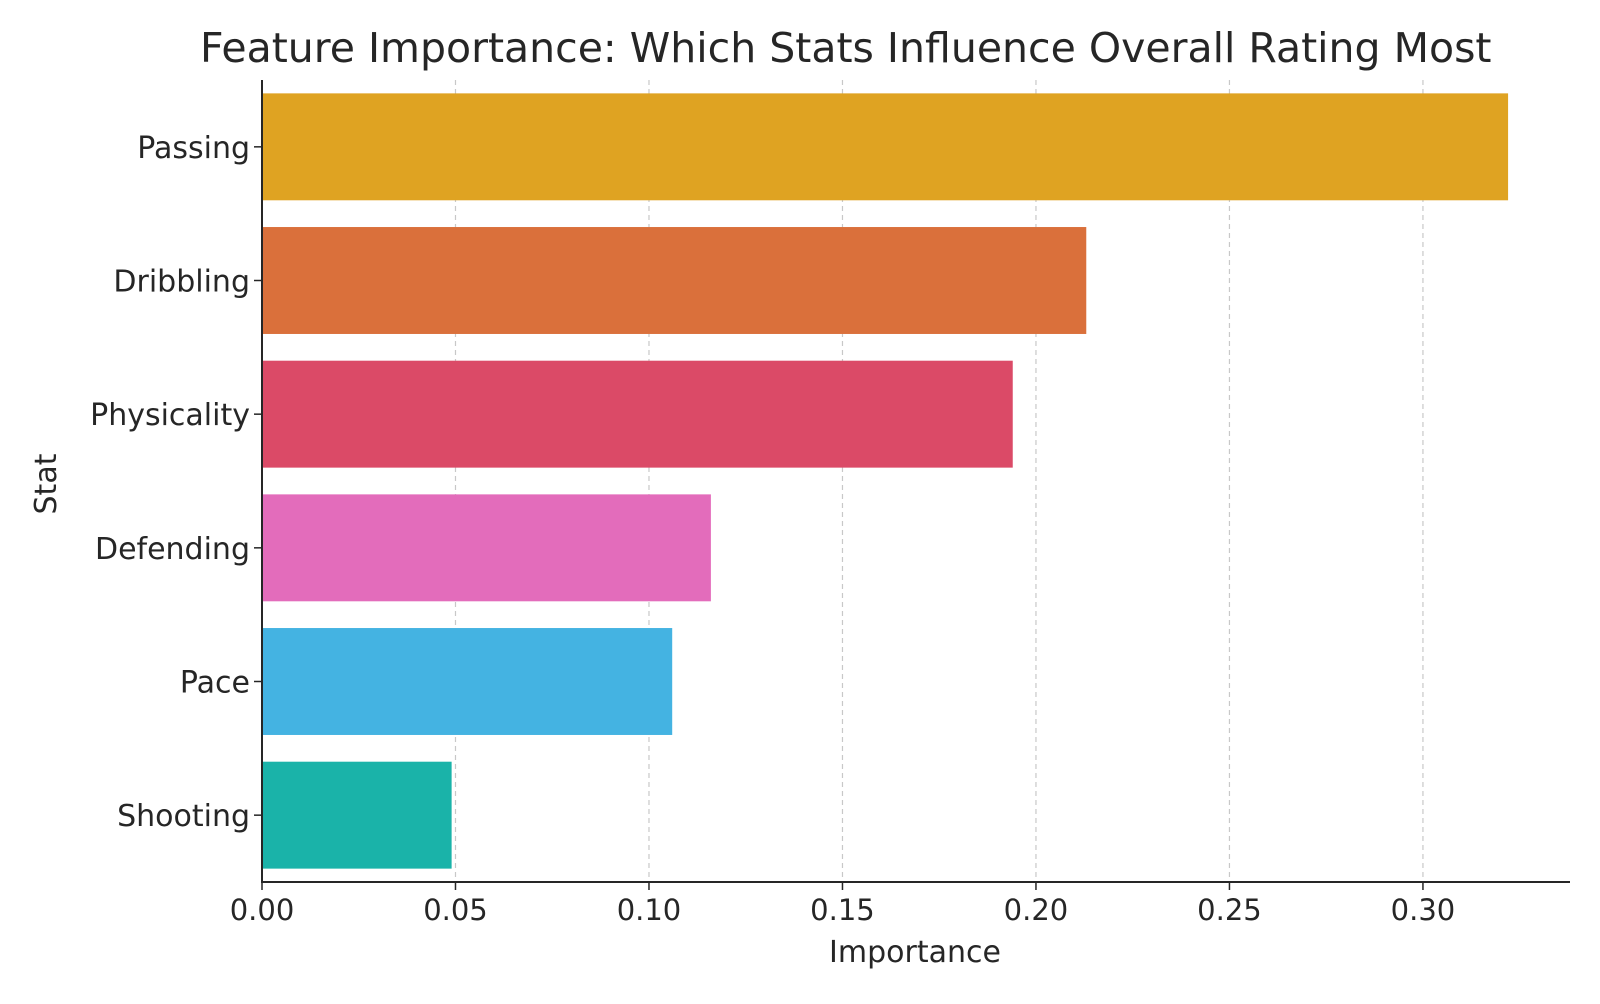 The image size is (1600, 1004). I want to click on y-tick-label: Passing, so click(193, 148).